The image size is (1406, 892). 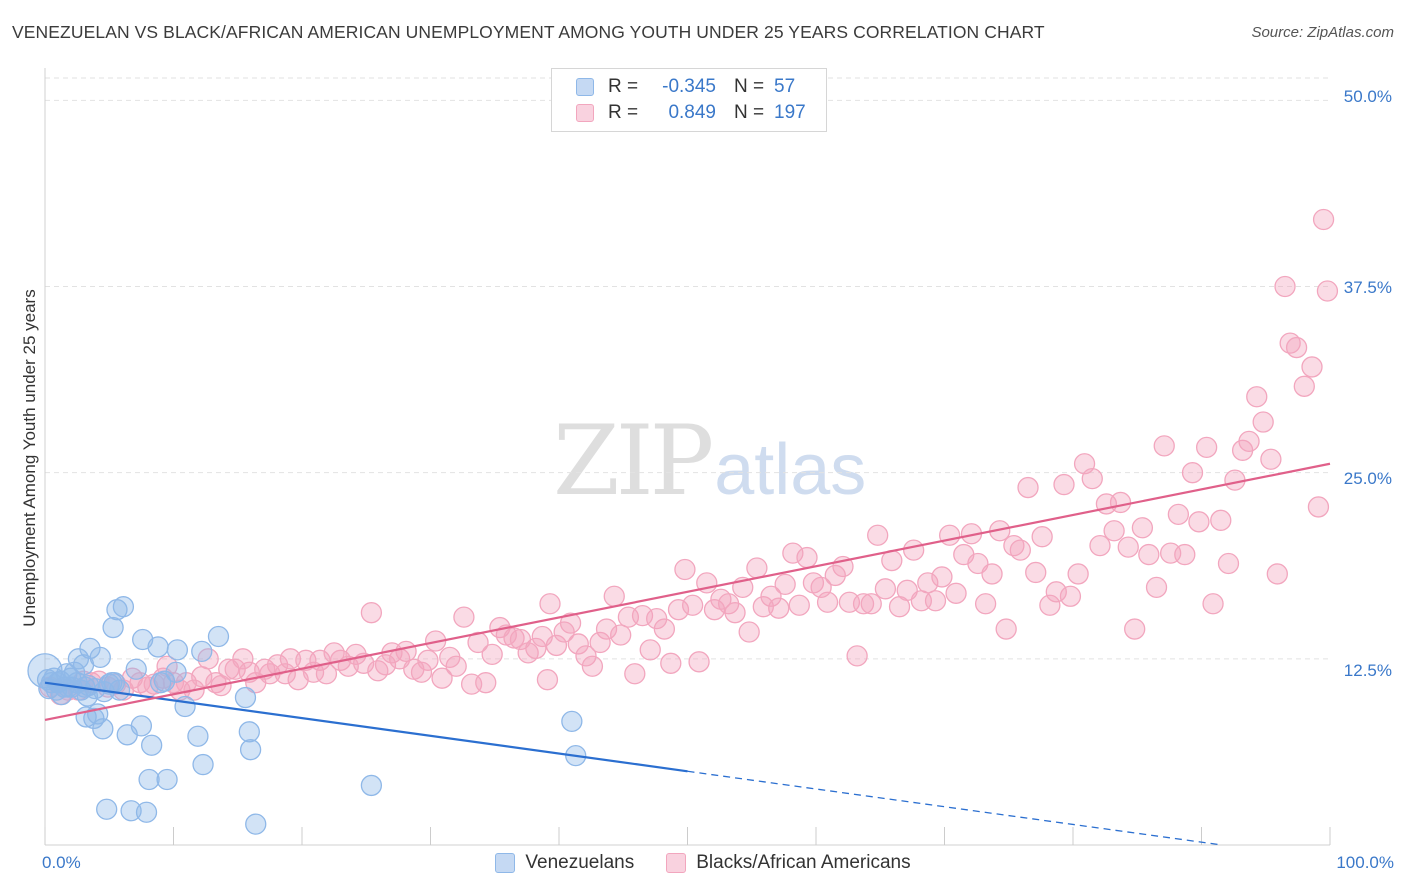 I want to click on correlation-legend: R = -0.345 N = 57 R = 0.849 N = 197, so click(x=689, y=100).